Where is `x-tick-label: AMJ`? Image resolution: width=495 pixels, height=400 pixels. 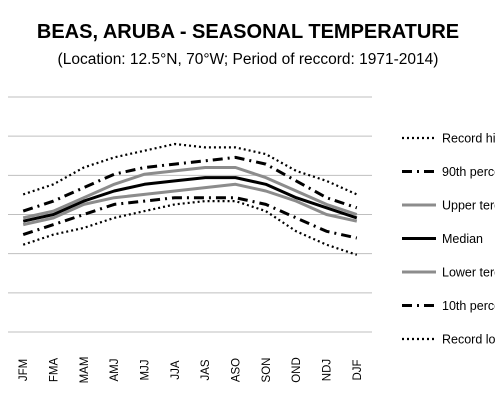 x-tick-label: AMJ is located at coordinates (115, 370).